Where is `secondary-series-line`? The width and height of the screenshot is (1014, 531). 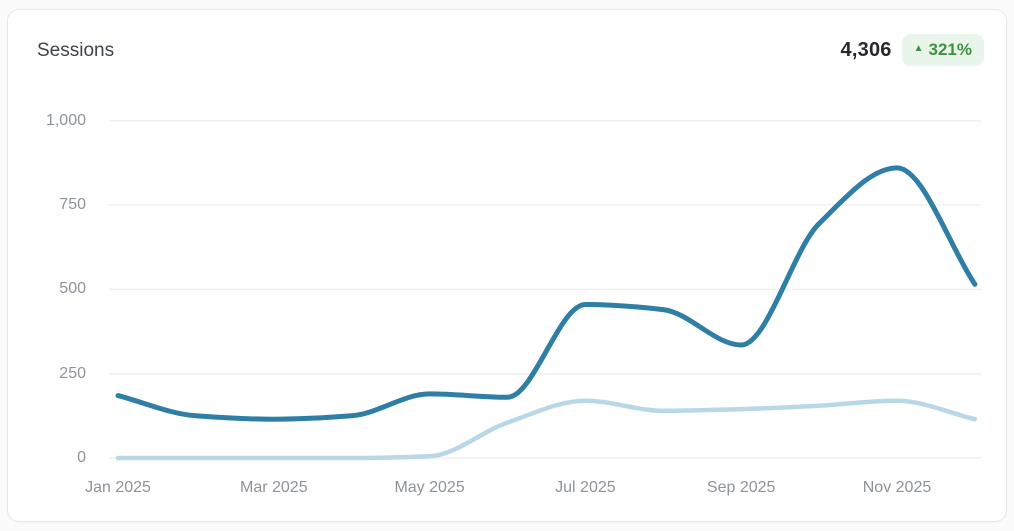
secondary-series-line is located at coordinates (546, 429).